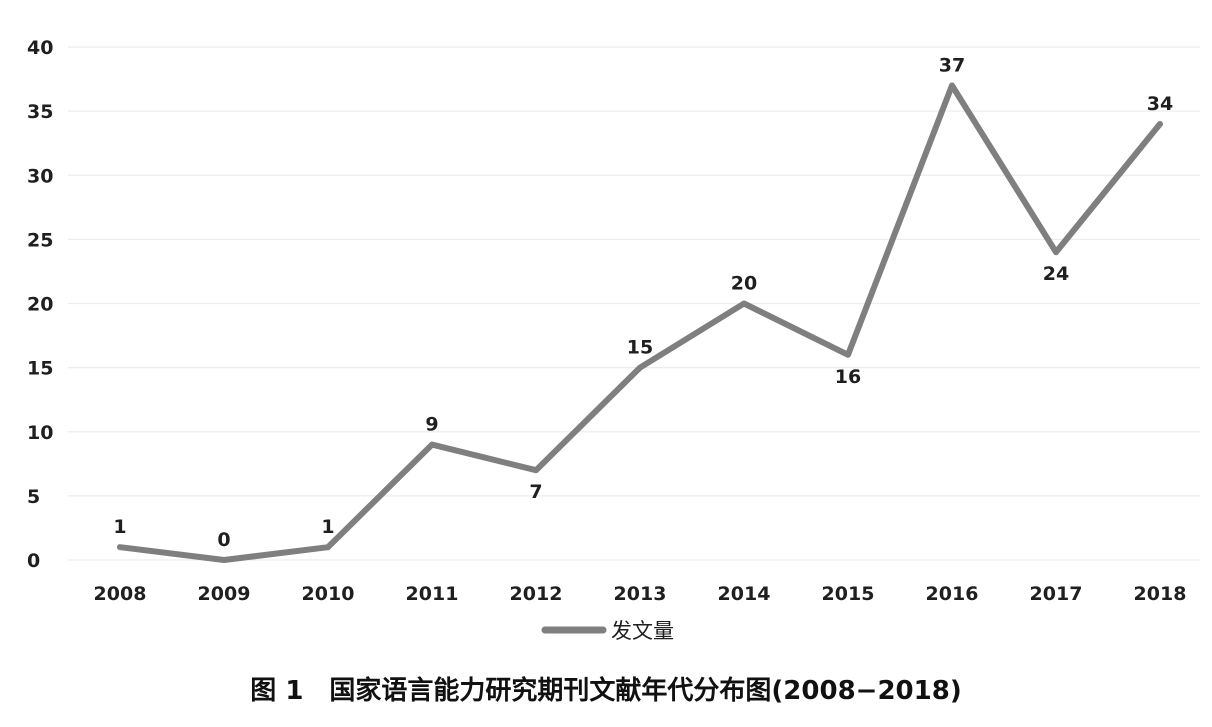 Image resolution: width=1212 pixels, height=727 pixels. I want to click on data-label-2008: 1, so click(119, 527).